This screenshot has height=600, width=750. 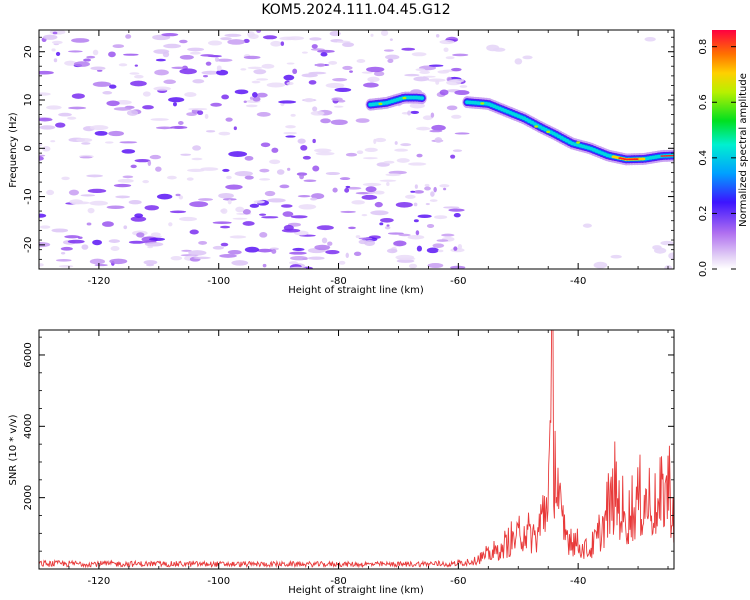 What do you see at coordinates (672, 155) in the screenshot?
I see `spectrogram-ridge-core` at bounding box center [672, 155].